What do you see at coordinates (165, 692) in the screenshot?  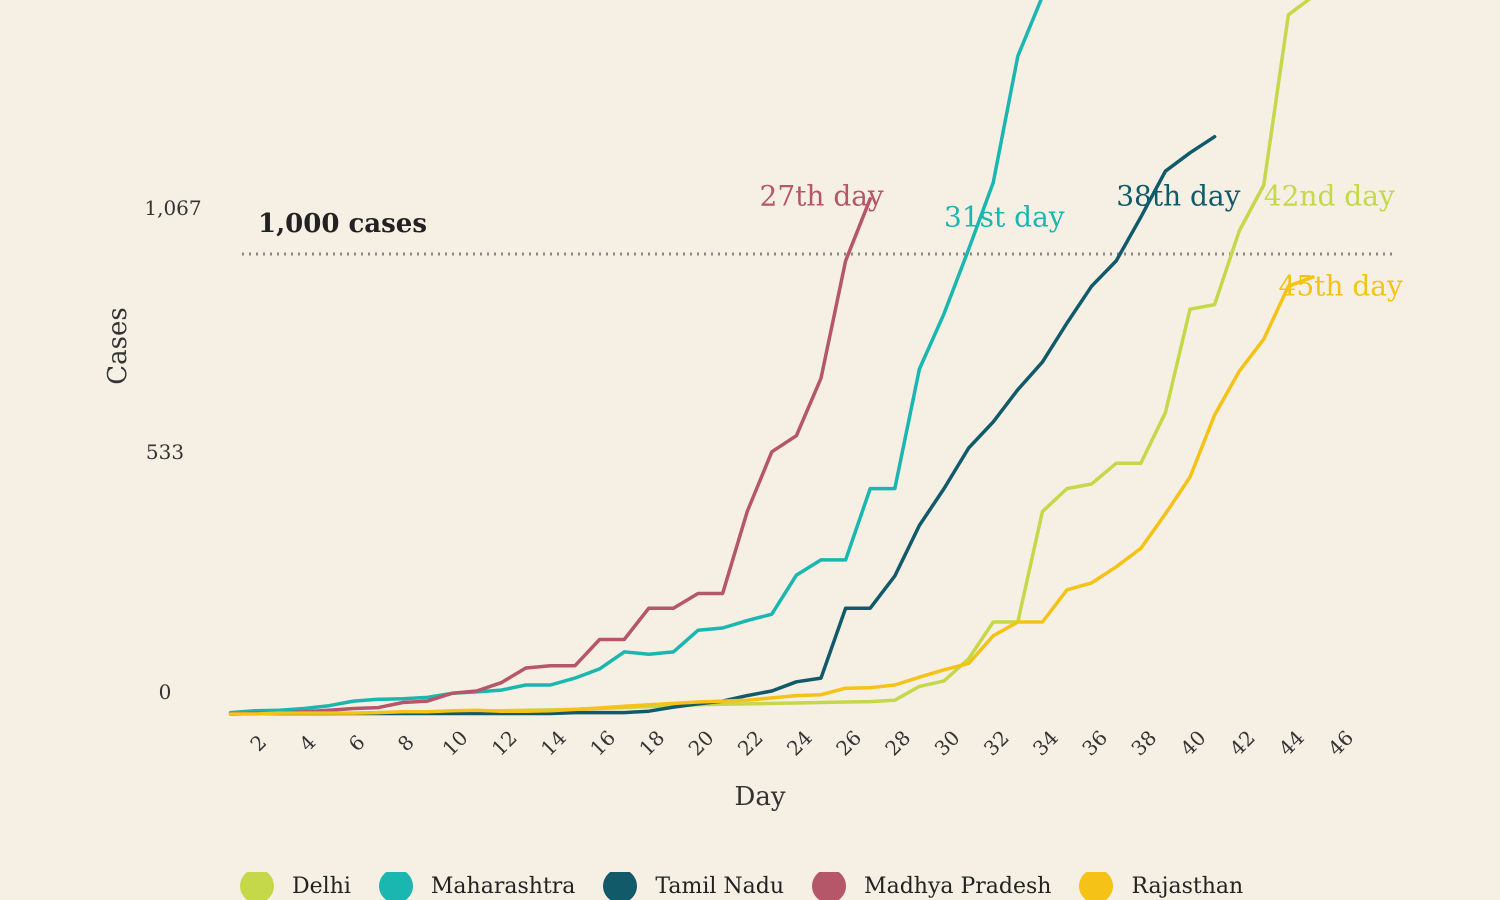 I see `y-tick-label: 0` at bounding box center [165, 692].